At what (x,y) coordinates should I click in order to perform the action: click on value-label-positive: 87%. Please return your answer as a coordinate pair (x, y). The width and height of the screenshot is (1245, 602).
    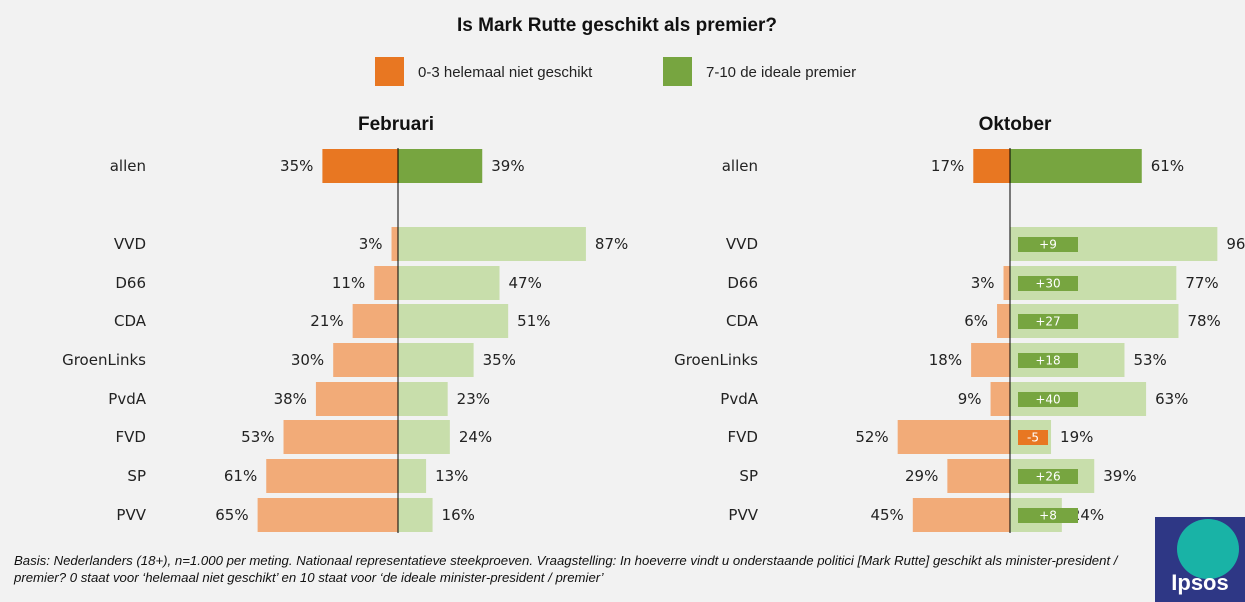
    Looking at the image, I should click on (611, 244).